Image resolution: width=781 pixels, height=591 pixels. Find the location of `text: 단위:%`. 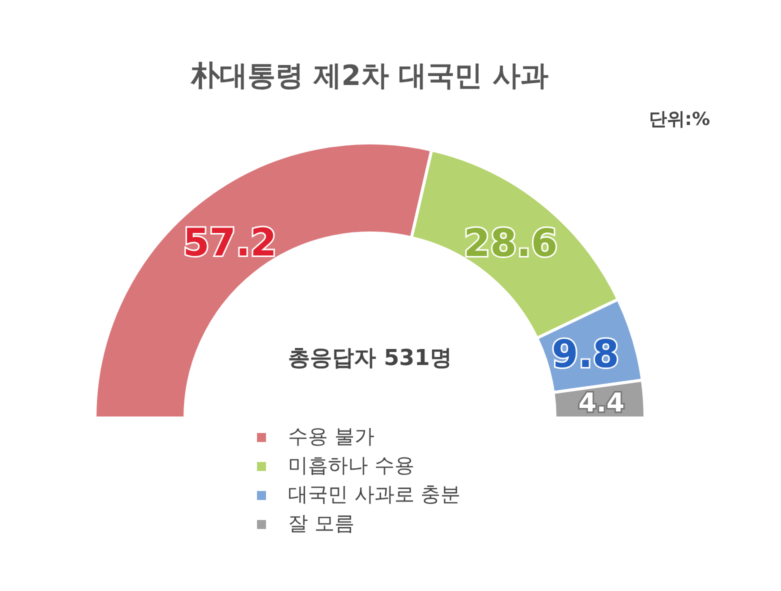

text: 단위:% is located at coordinates (679, 119).